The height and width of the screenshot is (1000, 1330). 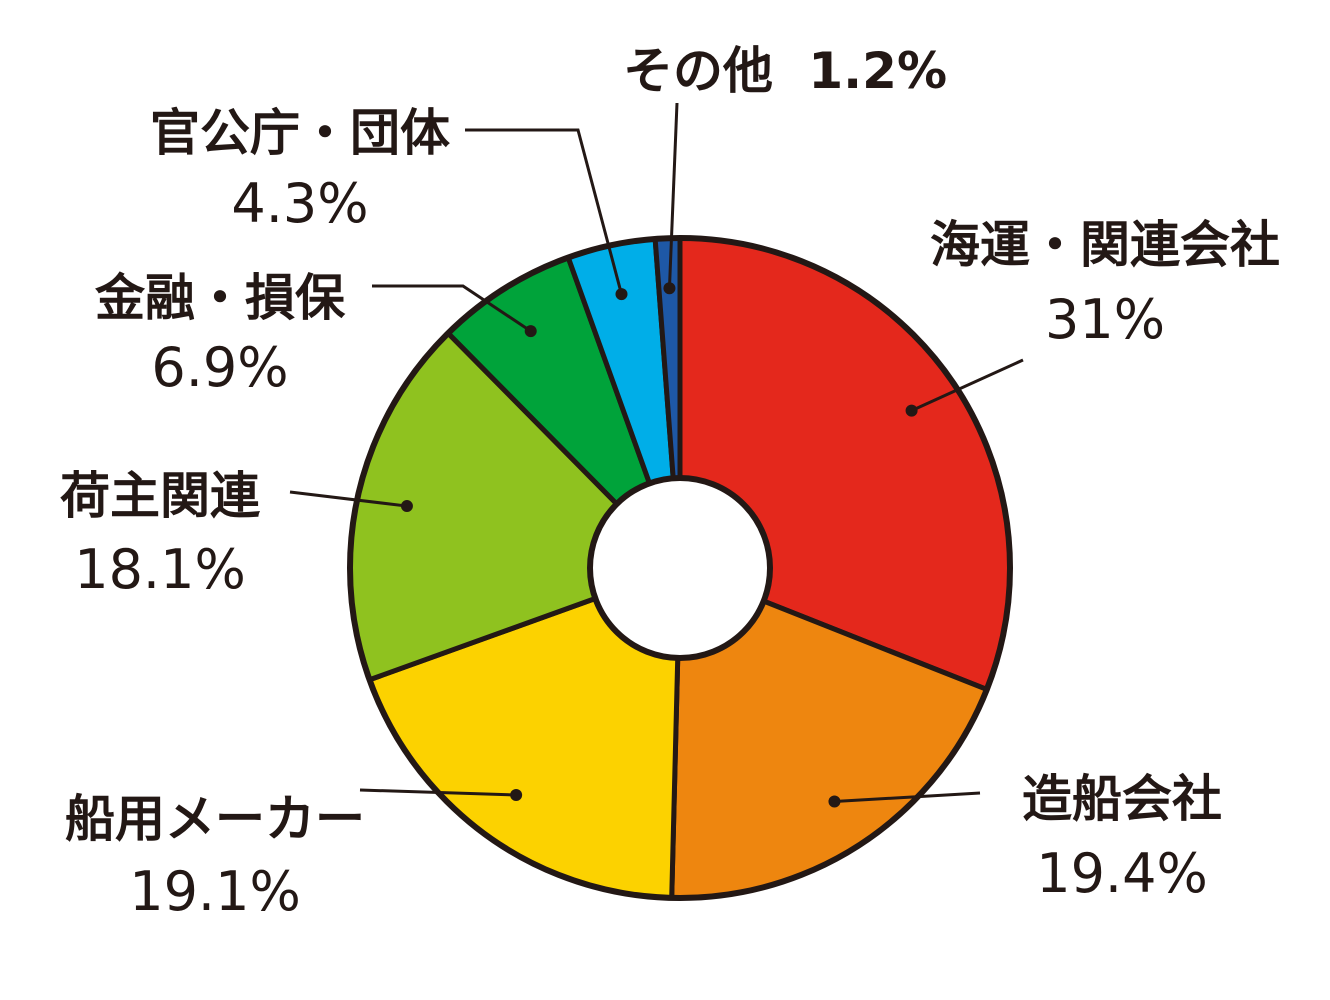 What do you see at coordinates (877, 71) in the screenshot?
I see `label-pct-sonota: 1.2%` at bounding box center [877, 71].